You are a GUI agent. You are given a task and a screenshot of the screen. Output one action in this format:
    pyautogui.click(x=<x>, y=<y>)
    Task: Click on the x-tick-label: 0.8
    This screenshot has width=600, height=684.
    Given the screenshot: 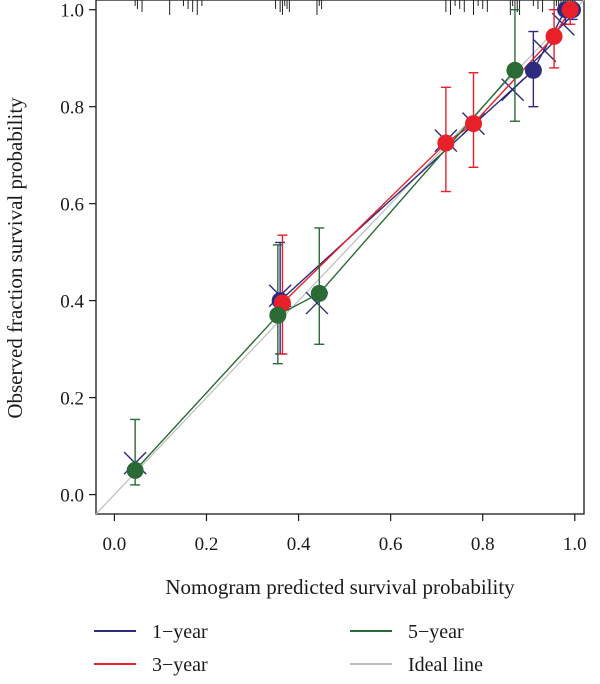 What is the action you would take?
    pyautogui.click(x=483, y=544)
    